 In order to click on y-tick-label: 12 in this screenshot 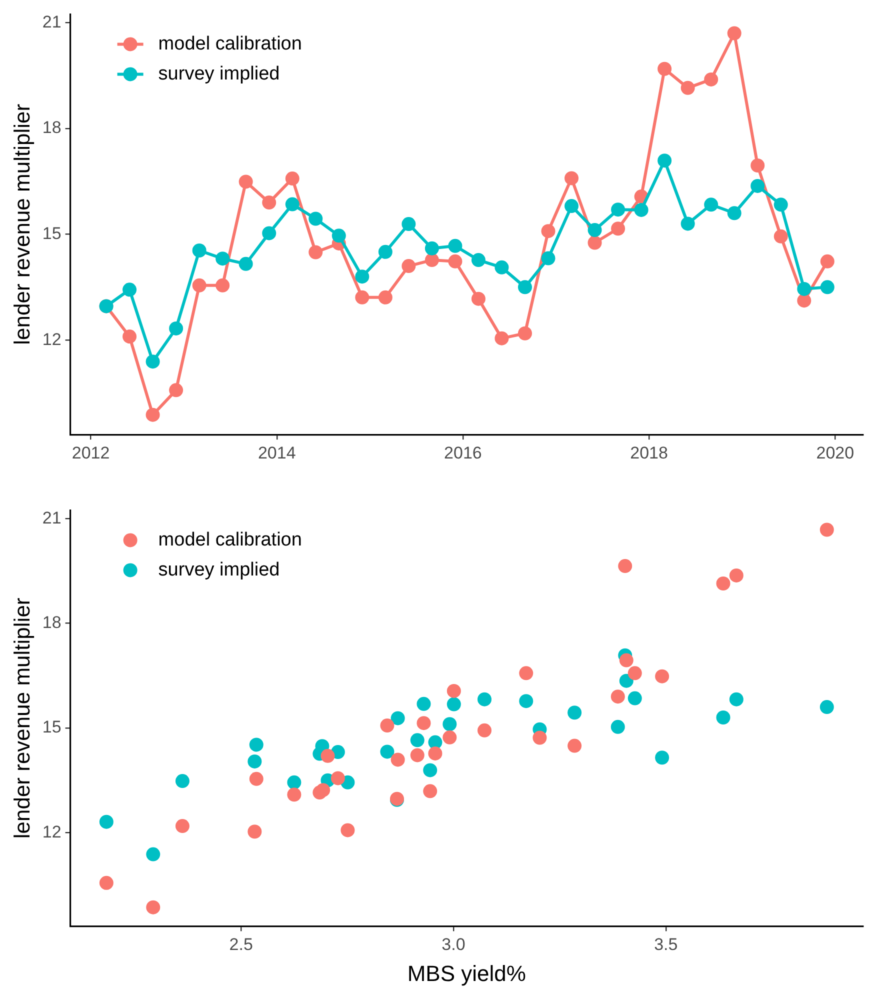, I will do `click(52, 339)`.